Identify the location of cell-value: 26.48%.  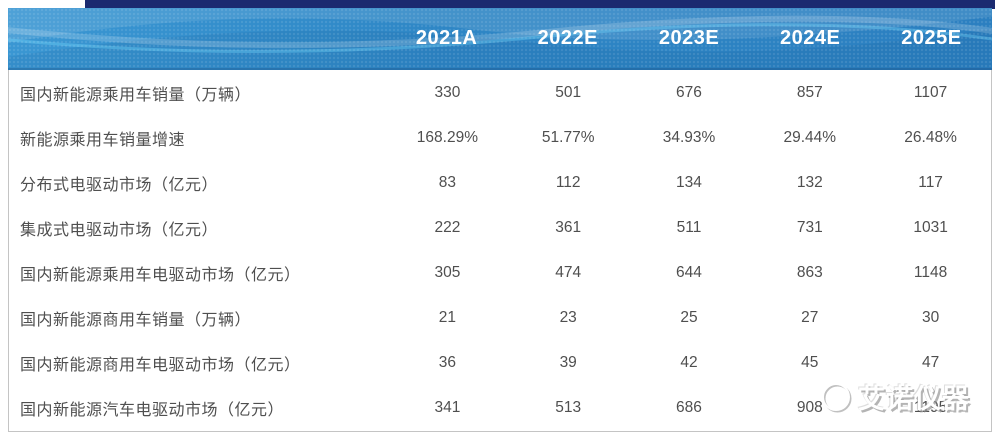
(930, 137).